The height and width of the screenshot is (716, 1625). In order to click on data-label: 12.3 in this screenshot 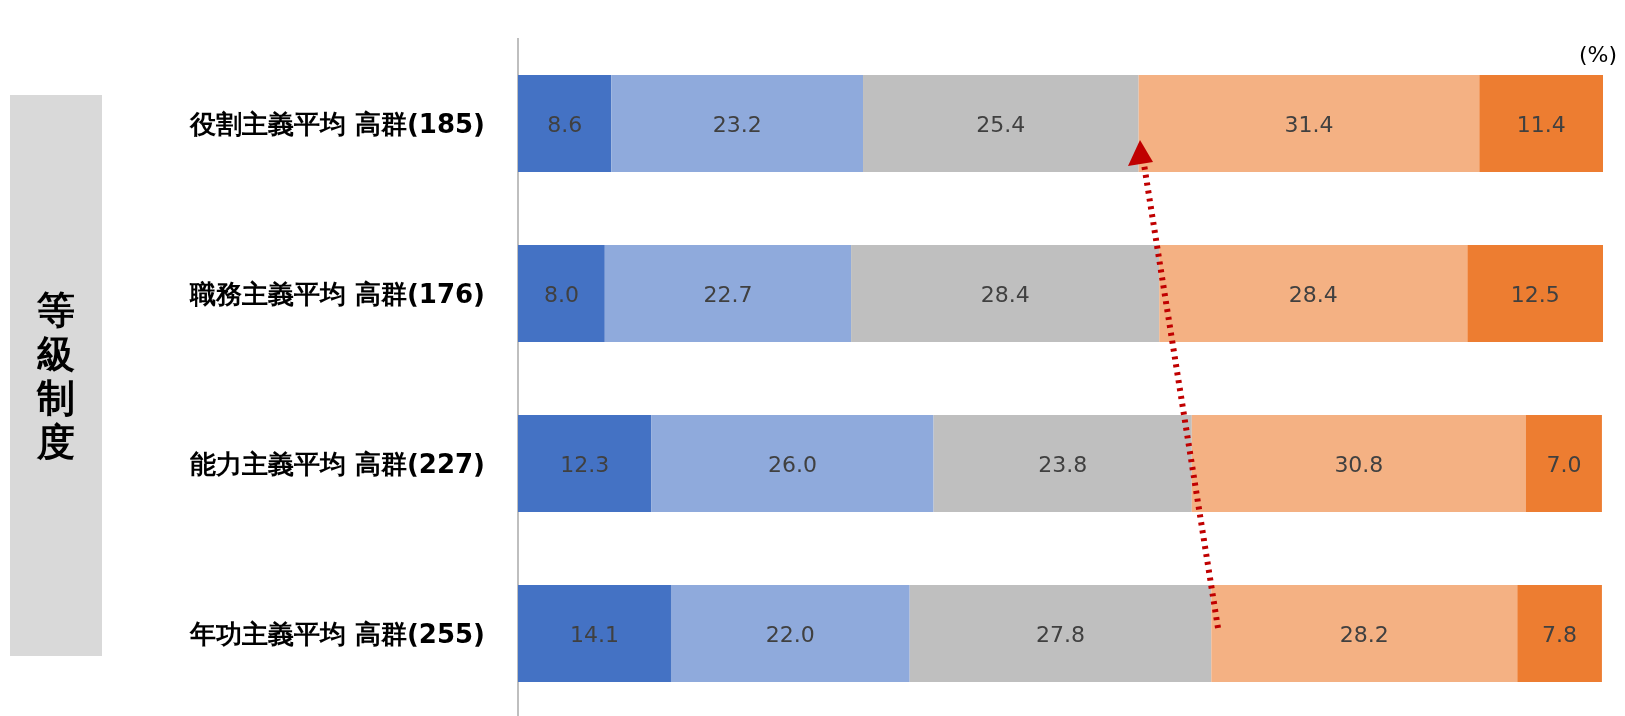, I will do `click(585, 464)`.